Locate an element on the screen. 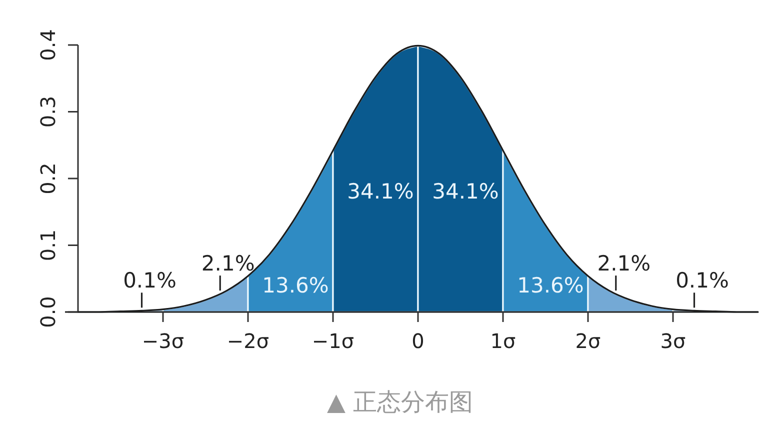  x-tick-label: 3σ is located at coordinates (673, 341).